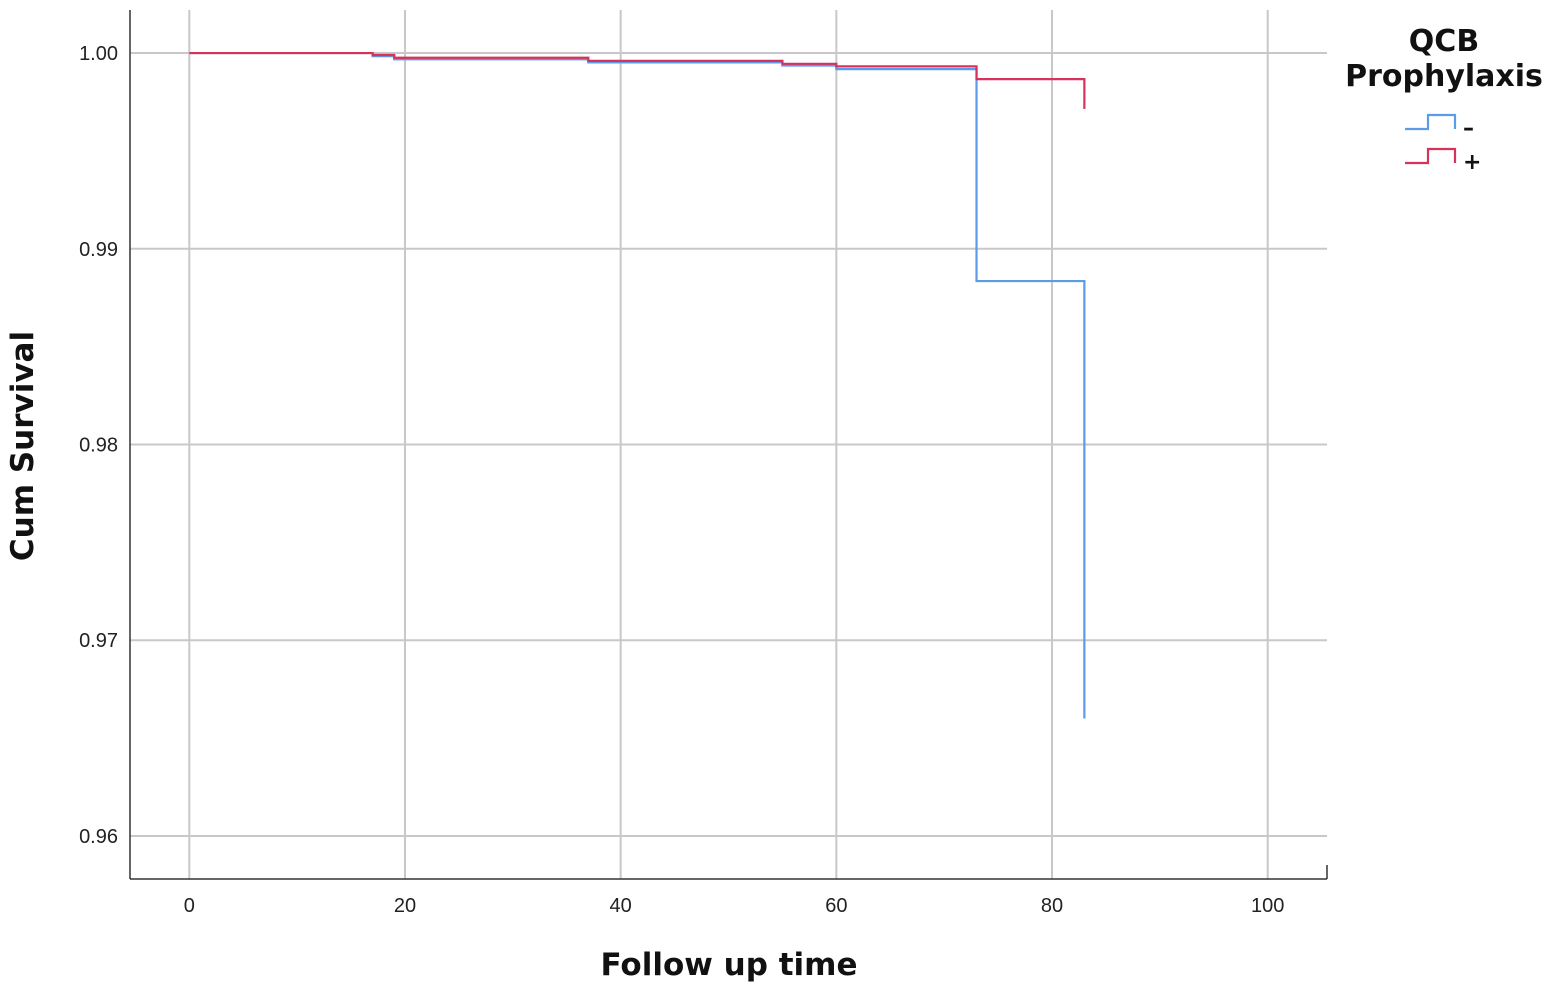  I want to click on y-tick-label: 0.96, so click(98, 837).